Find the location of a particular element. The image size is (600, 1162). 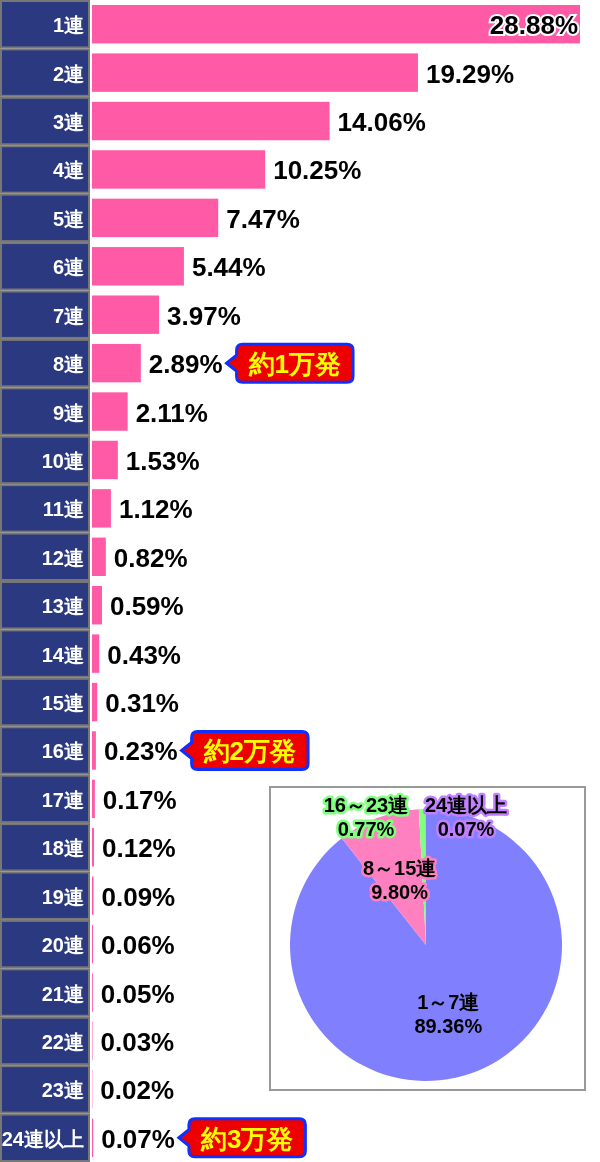

y-tick-label: 18連 is located at coordinates (62, 848).